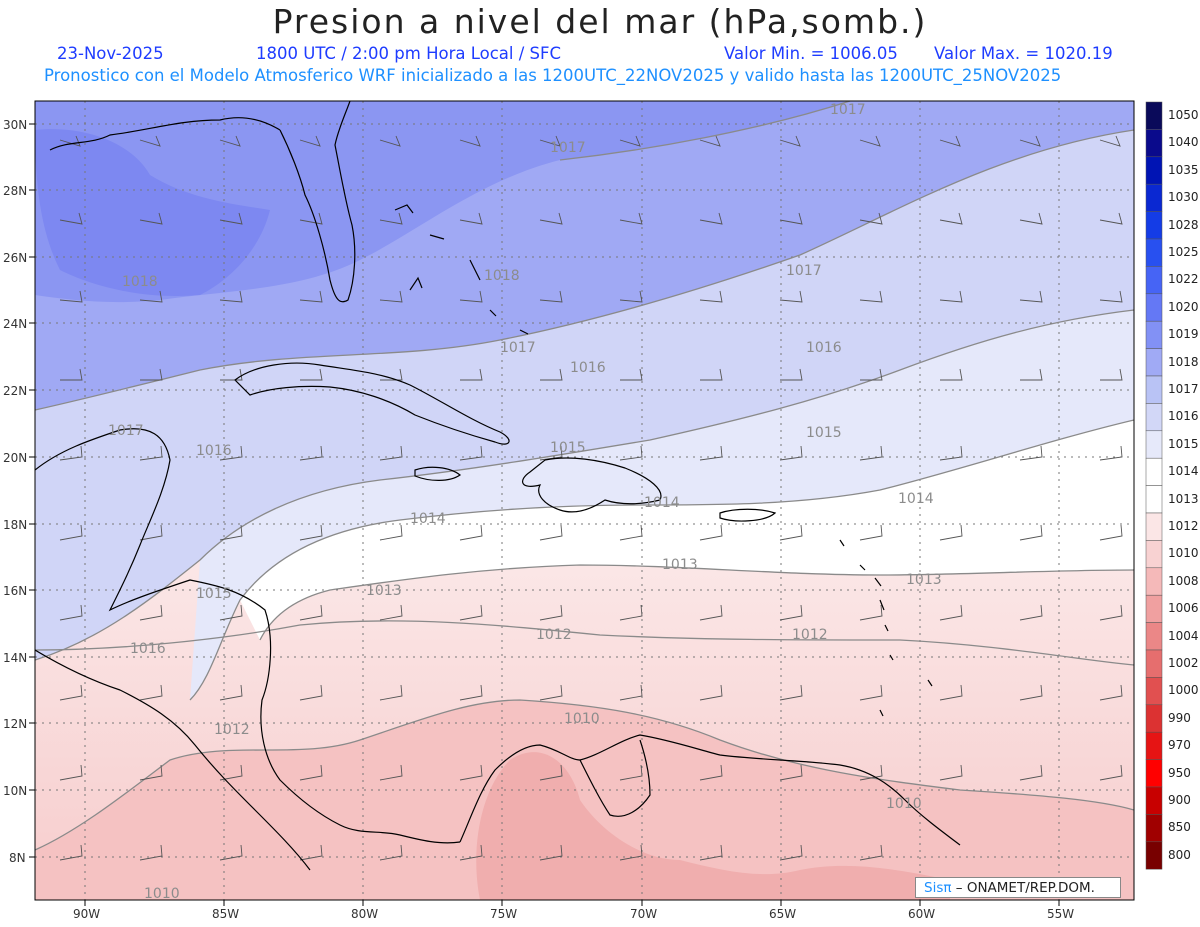 This screenshot has width=1200, height=927. I want to click on colorbar-label: 1035, so click(1183, 169).